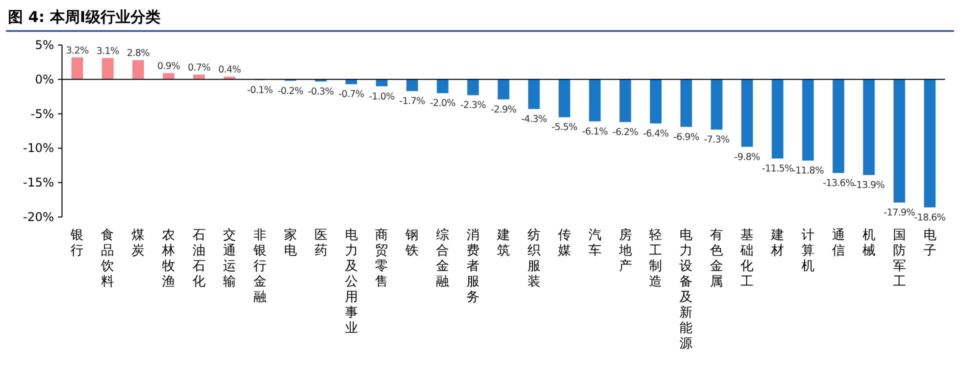 The height and width of the screenshot is (369, 960). Describe the element at coordinates (412, 102) in the screenshot. I see `data-label: -1.7%` at that location.